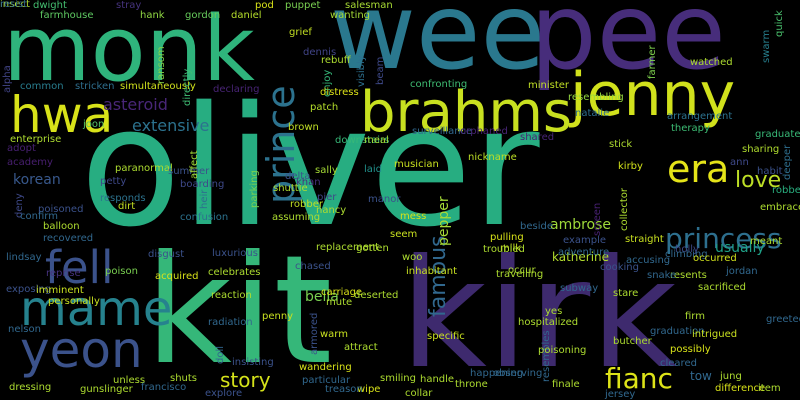 Image resolution: width=800 pixels, height=400 pixels. What do you see at coordinates (413, 216) in the screenshot?
I see `word-mess: mess` at bounding box center [413, 216].